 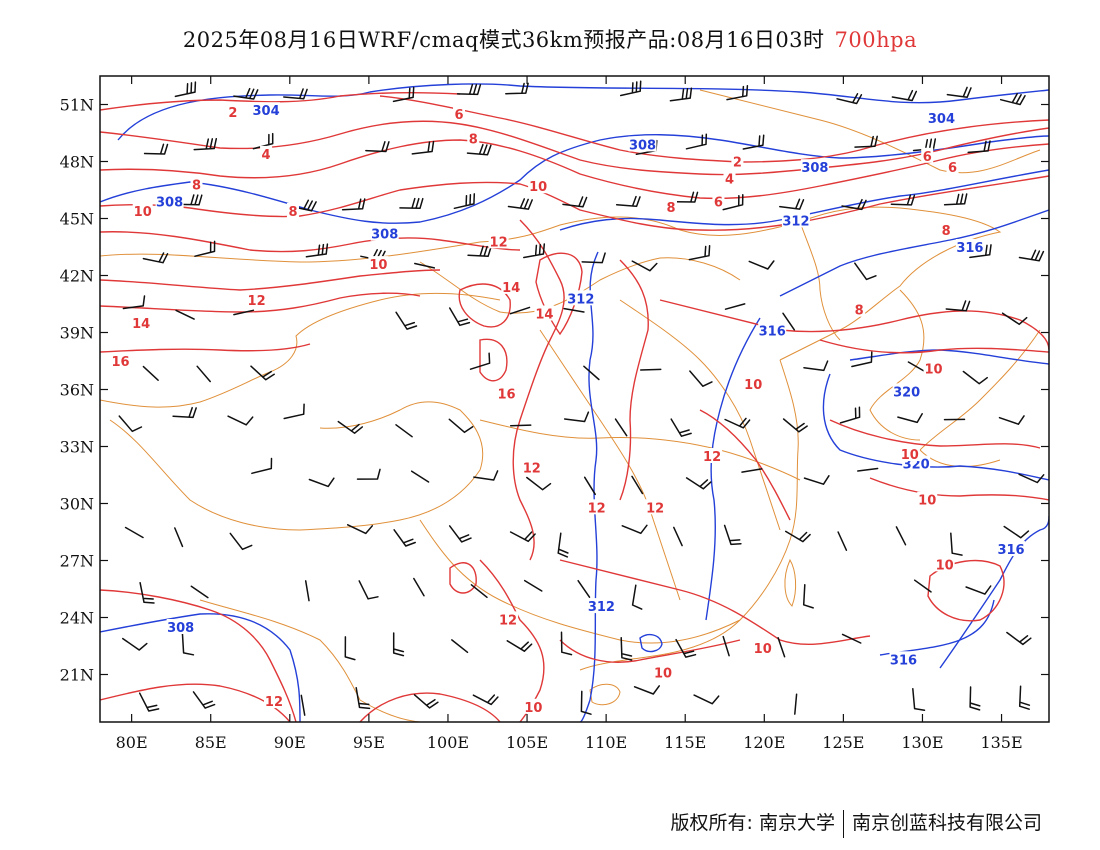 What do you see at coordinates (538, 390) in the screenshot?
I see `temp-contour-12-mid` at bounding box center [538, 390].